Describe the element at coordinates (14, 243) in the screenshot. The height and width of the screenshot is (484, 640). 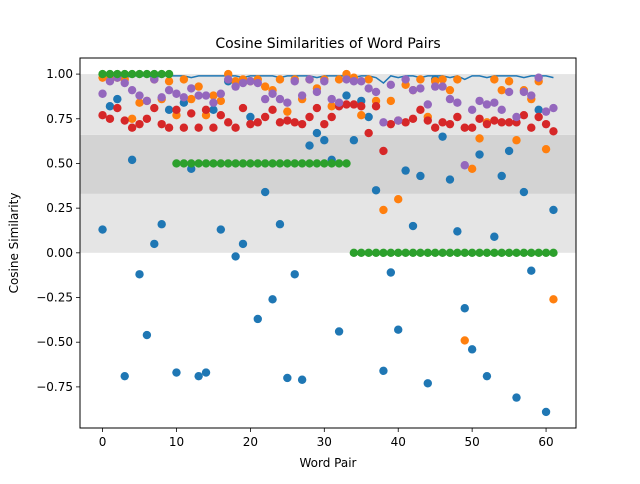
I see `y-axis-label: Cosine Similarity` at that location.